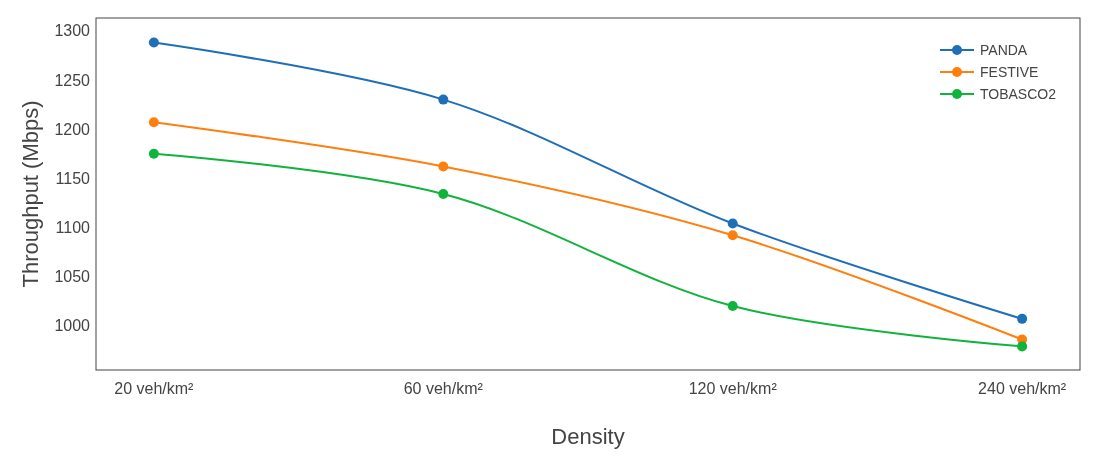 The image size is (1093, 468). What do you see at coordinates (72, 80) in the screenshot?
I see `y-tick-label: 1250` at bounding box center [72, 80].